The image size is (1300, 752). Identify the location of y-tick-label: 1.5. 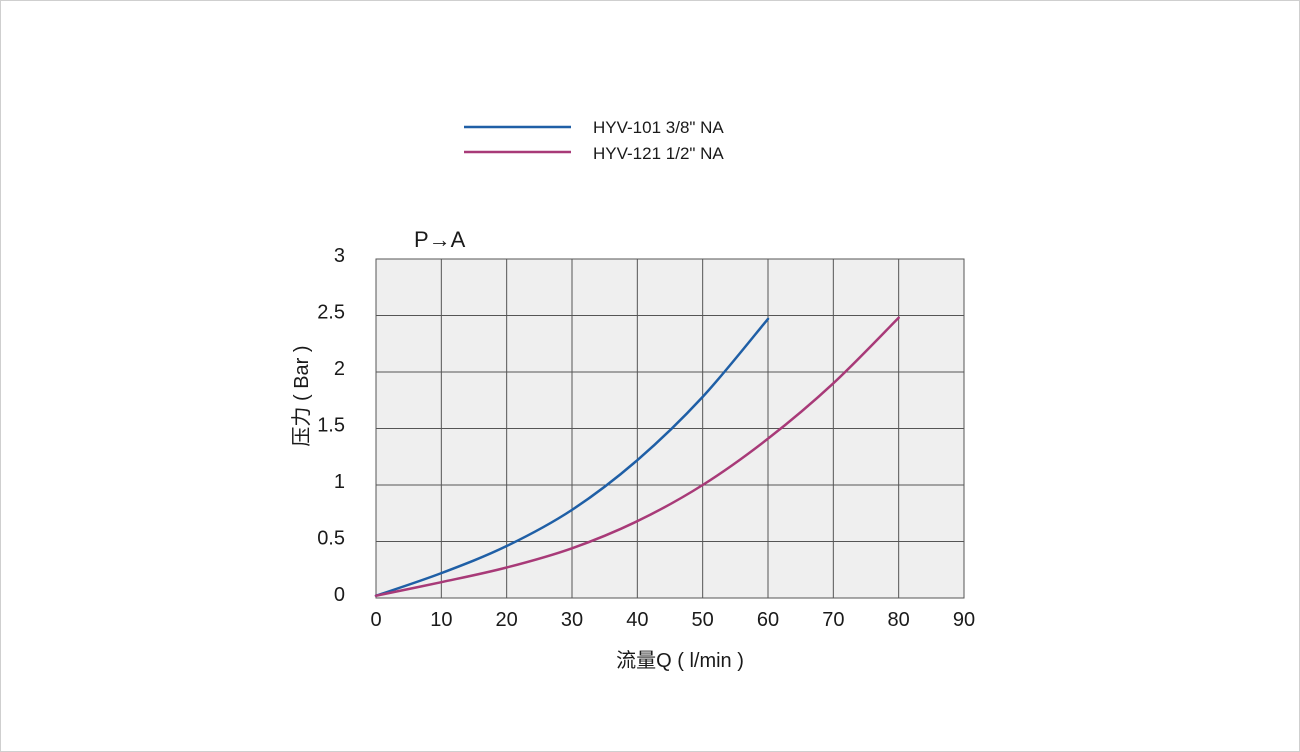
(331, 426).